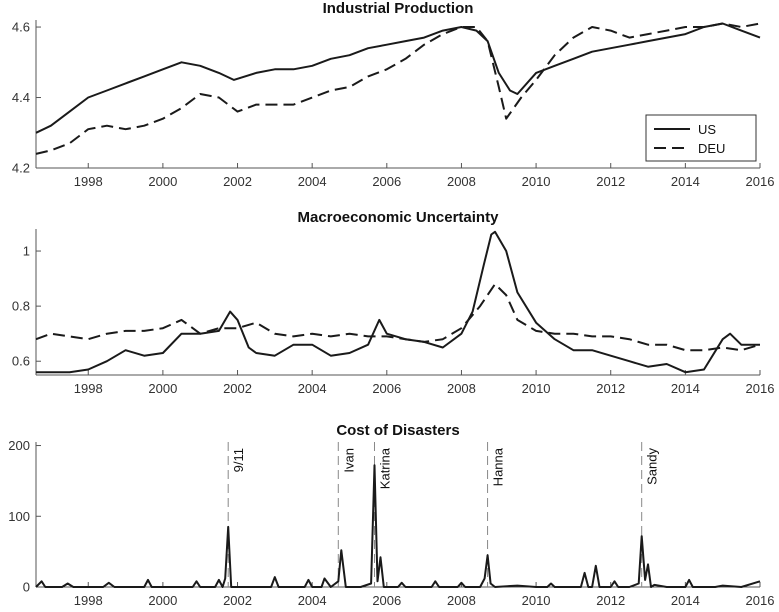  What do you see at coordinates (399, 217) in the screenshot?
I see `chart-title: Macroeconomic Uncertainty` at bounding box center [399, 217].